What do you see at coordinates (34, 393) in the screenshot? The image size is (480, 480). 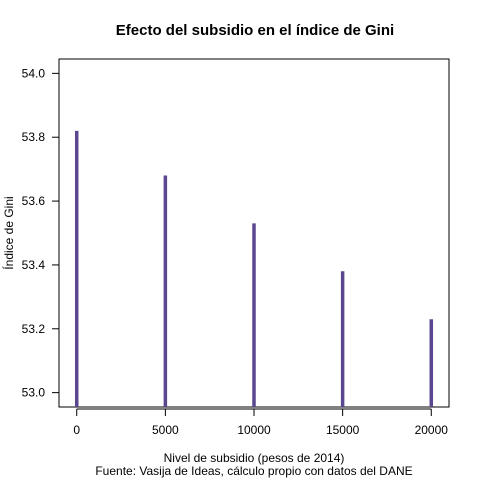 I see `y-tick-label: 53.0` at bounding box center [34, 393].